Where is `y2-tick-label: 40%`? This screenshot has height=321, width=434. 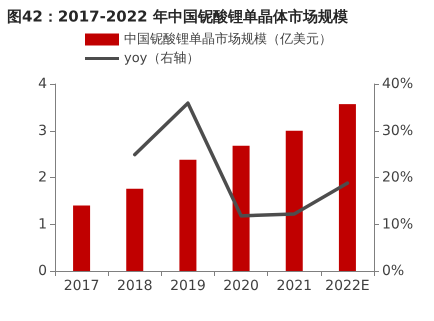 y2-tick-label: 40% is located at coordinates (398, 84).